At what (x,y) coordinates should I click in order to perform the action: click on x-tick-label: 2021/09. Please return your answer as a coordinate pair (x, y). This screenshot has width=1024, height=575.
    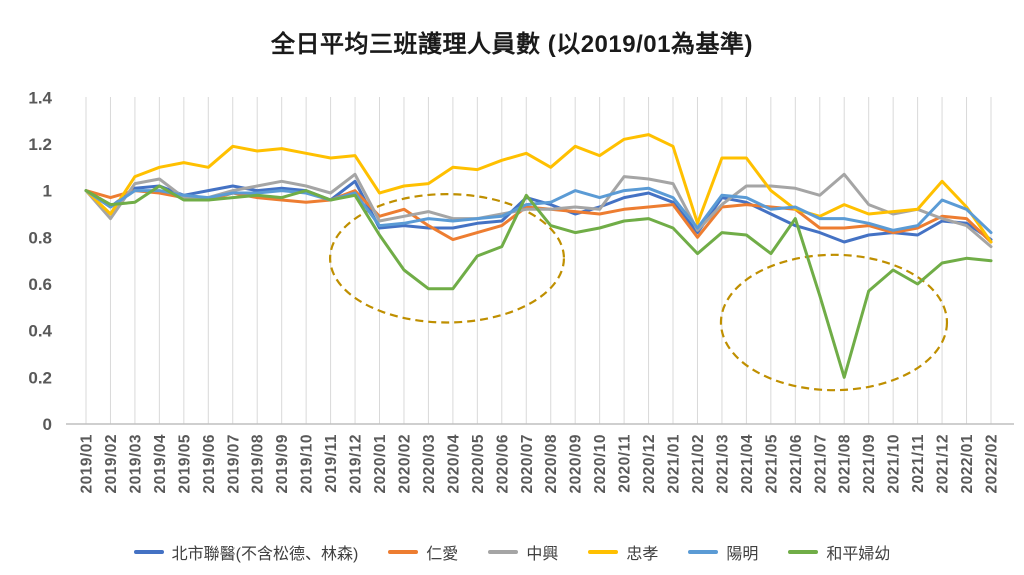
    Looking at the image, I should click on (869, 464).